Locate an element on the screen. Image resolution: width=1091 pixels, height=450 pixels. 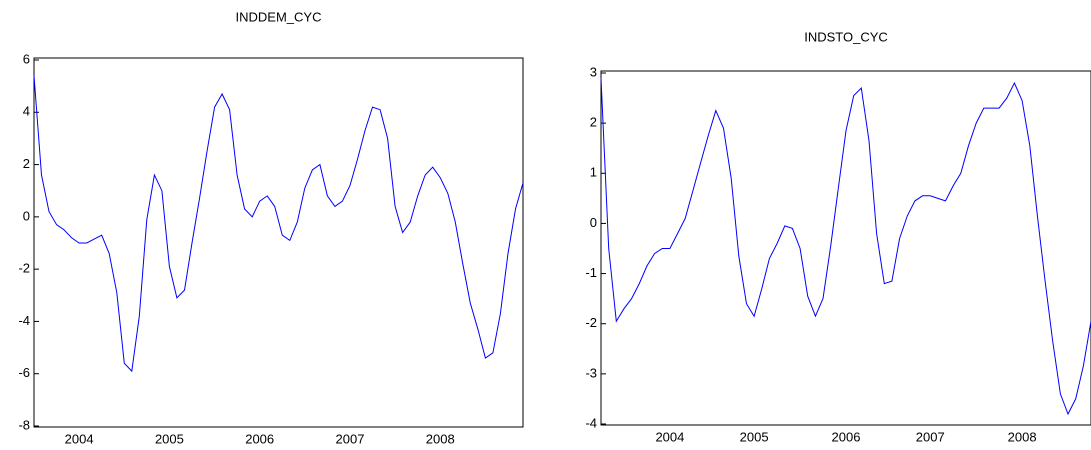
y-tick-label: 4 is located at coordinates (26, 111).